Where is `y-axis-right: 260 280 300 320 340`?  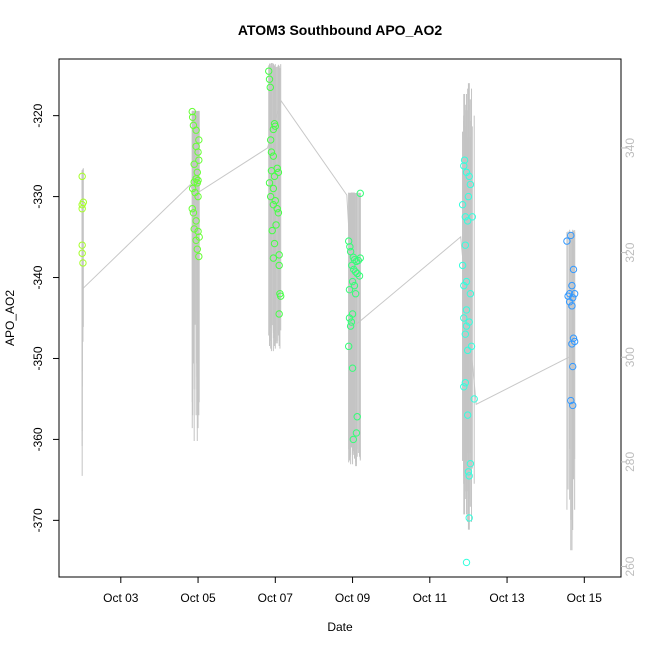
y-axis-right: 260 280 300 320 340 is located at coordinates (629, 357).